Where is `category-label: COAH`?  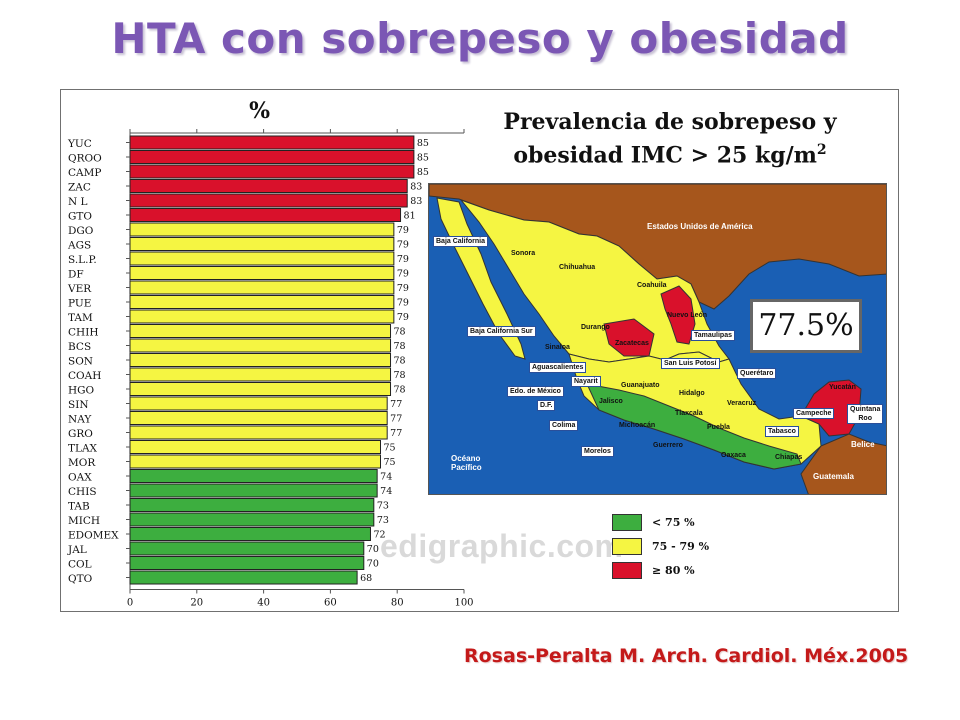
category-label: COAH is located at coordinates (84, 376).